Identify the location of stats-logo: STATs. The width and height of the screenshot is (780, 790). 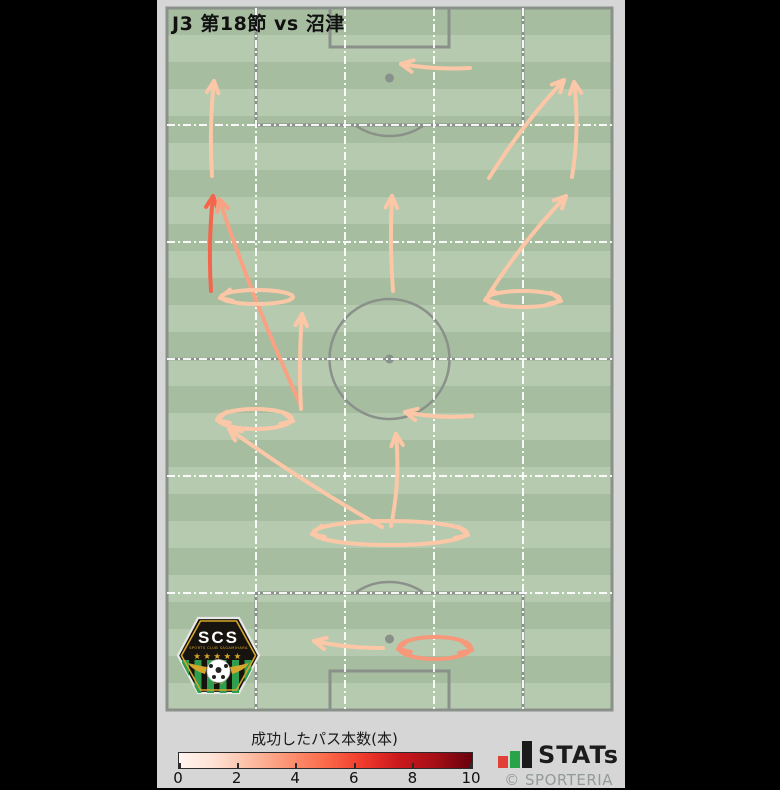
(558, 755).